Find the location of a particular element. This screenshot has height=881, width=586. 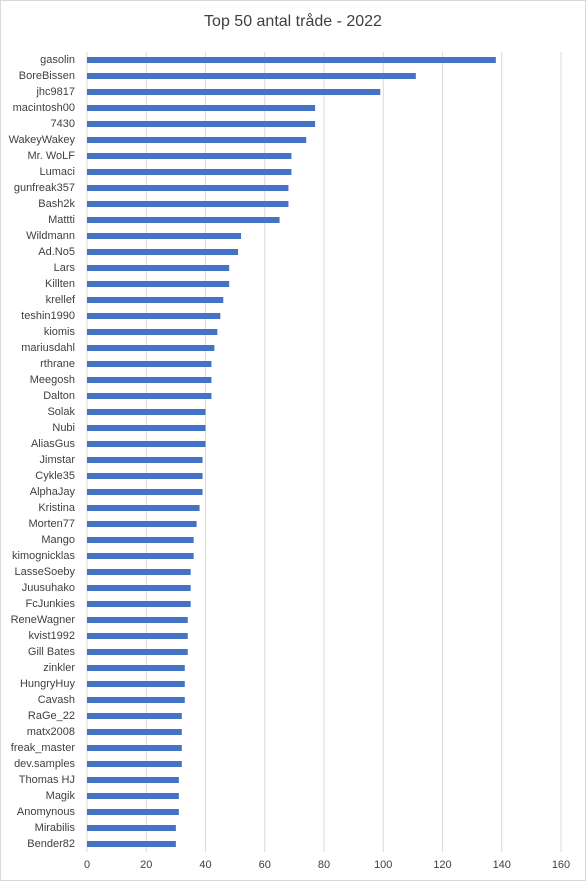

y-tick-label: Cavash is located at coordinates (56, 700).